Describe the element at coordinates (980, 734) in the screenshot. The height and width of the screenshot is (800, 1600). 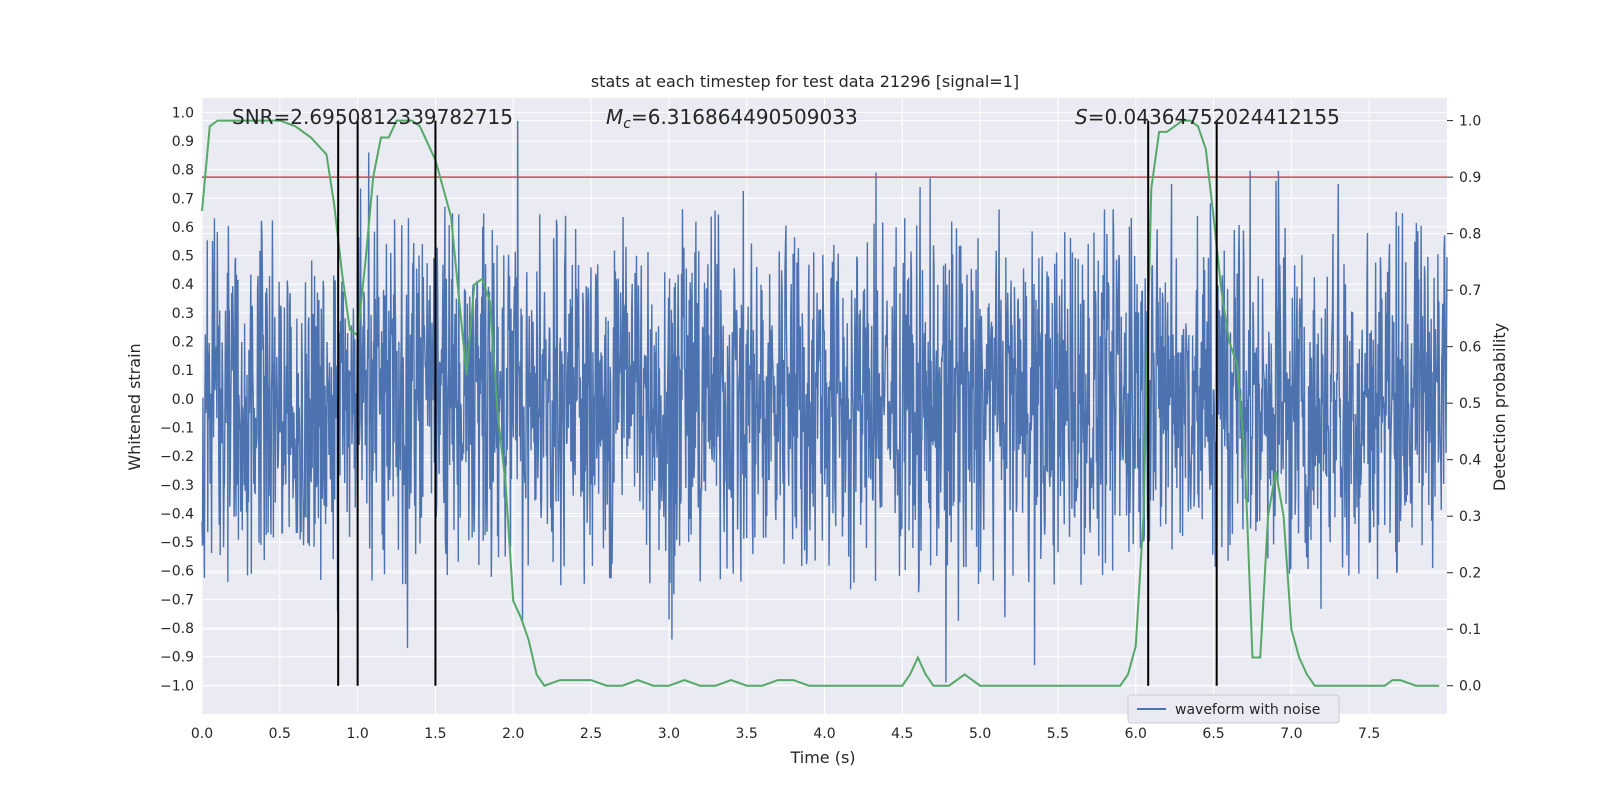
I see `x-tick-label: 5.0` at that location.